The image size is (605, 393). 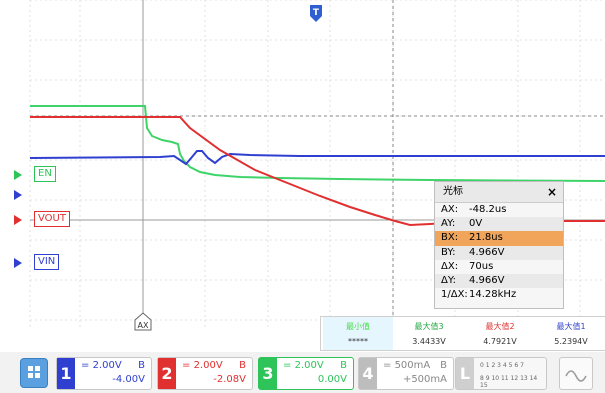 I want to click on channel-number: 4, so click(x=368, y=373).